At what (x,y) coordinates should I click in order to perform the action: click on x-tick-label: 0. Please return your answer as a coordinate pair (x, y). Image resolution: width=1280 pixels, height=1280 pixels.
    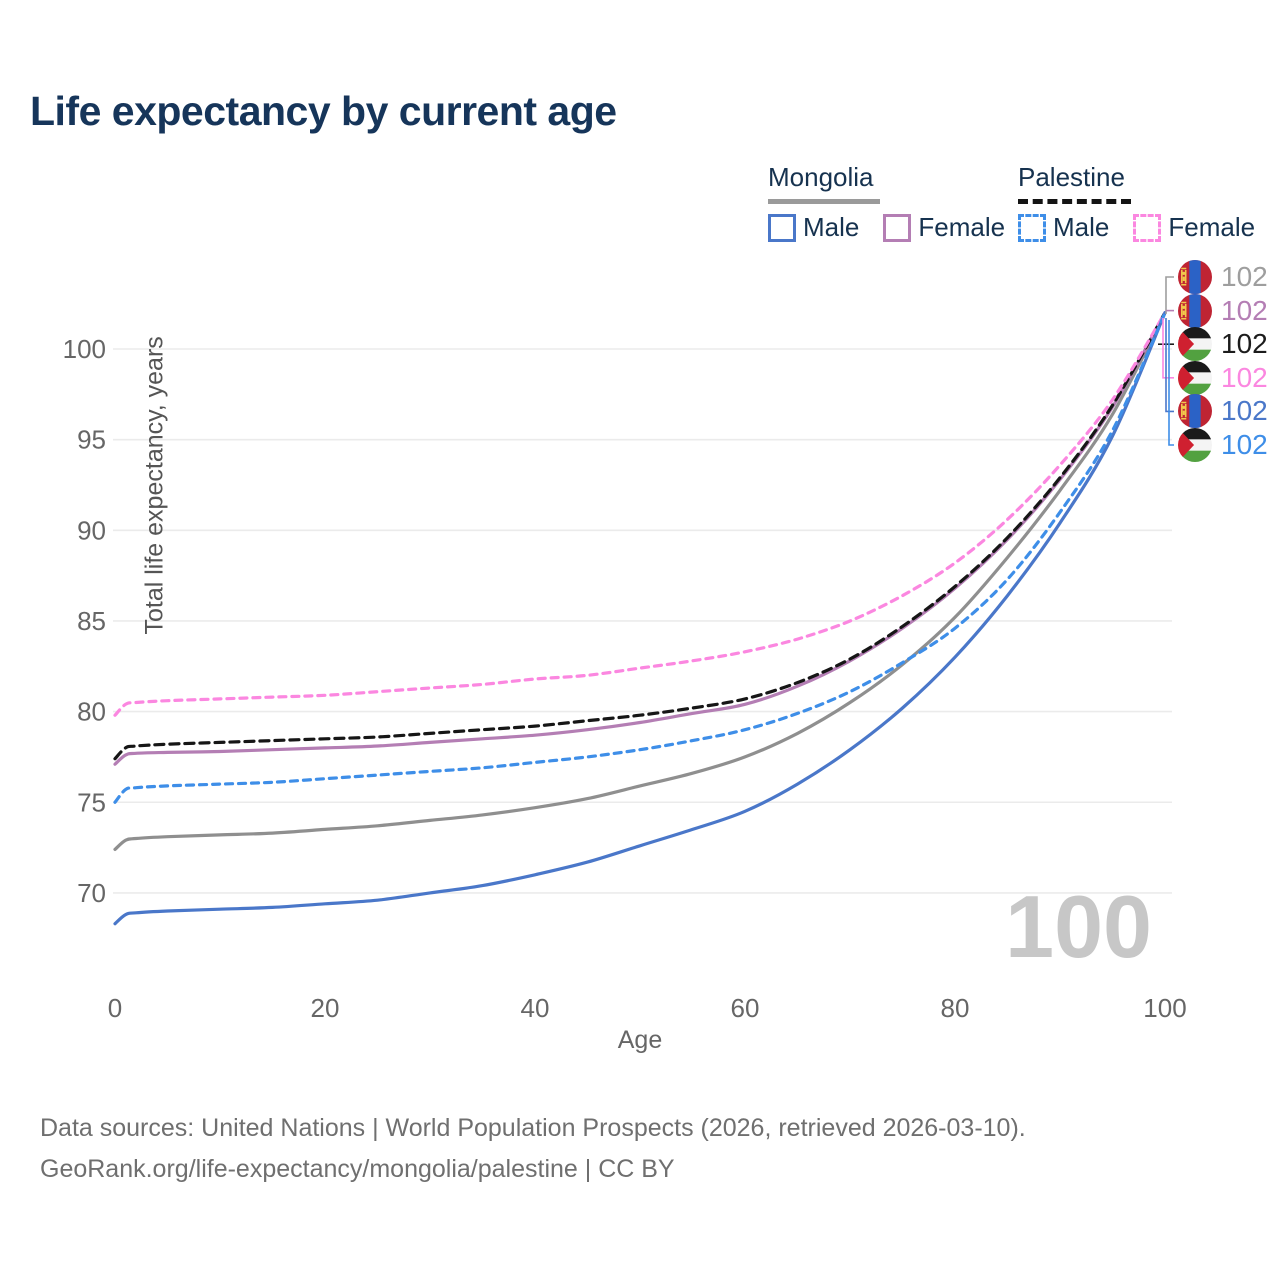
    Looking at the image, I should click on (115, 1008).